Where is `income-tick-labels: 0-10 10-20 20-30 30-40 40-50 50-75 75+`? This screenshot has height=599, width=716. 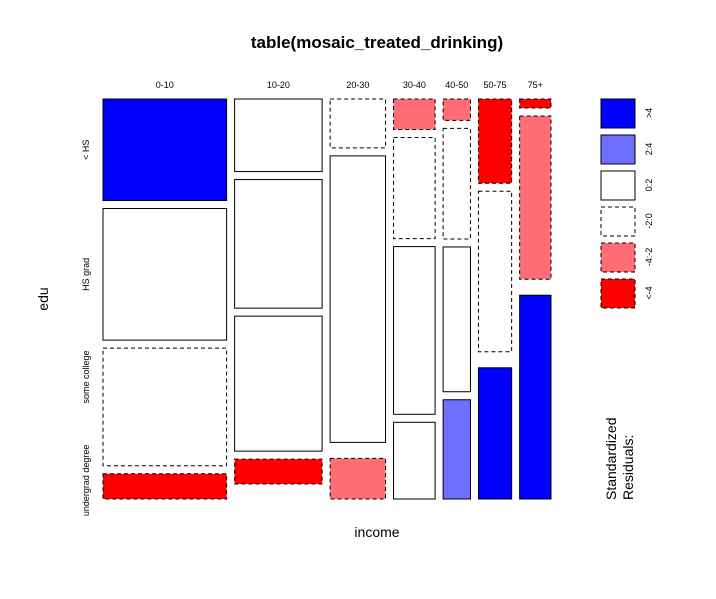 income-tick-labels: 0-10 10-20 20-30 30-40 40-50 50-75 75+ is located at coordinates (349, 85).